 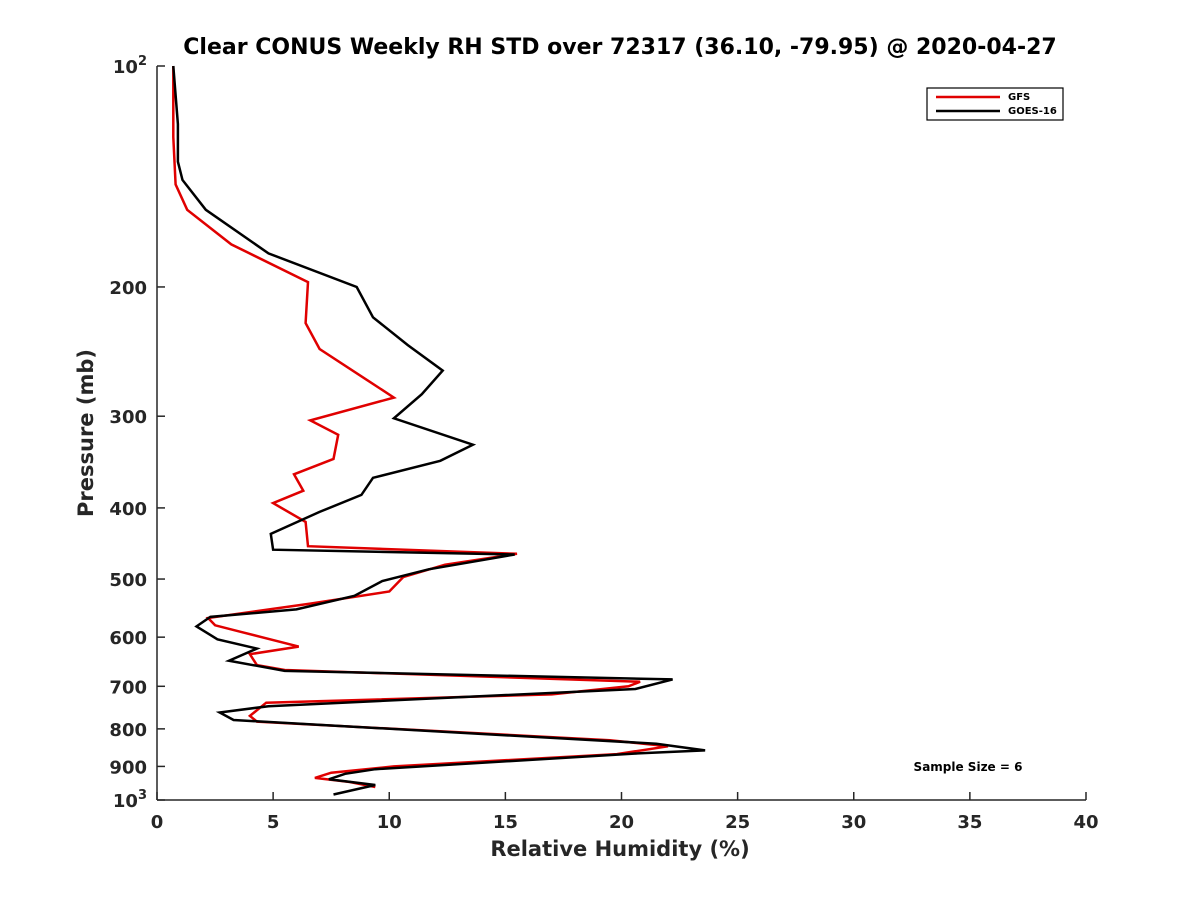 I want to click on x-tick-label: 30, so click(x=853, y=822).